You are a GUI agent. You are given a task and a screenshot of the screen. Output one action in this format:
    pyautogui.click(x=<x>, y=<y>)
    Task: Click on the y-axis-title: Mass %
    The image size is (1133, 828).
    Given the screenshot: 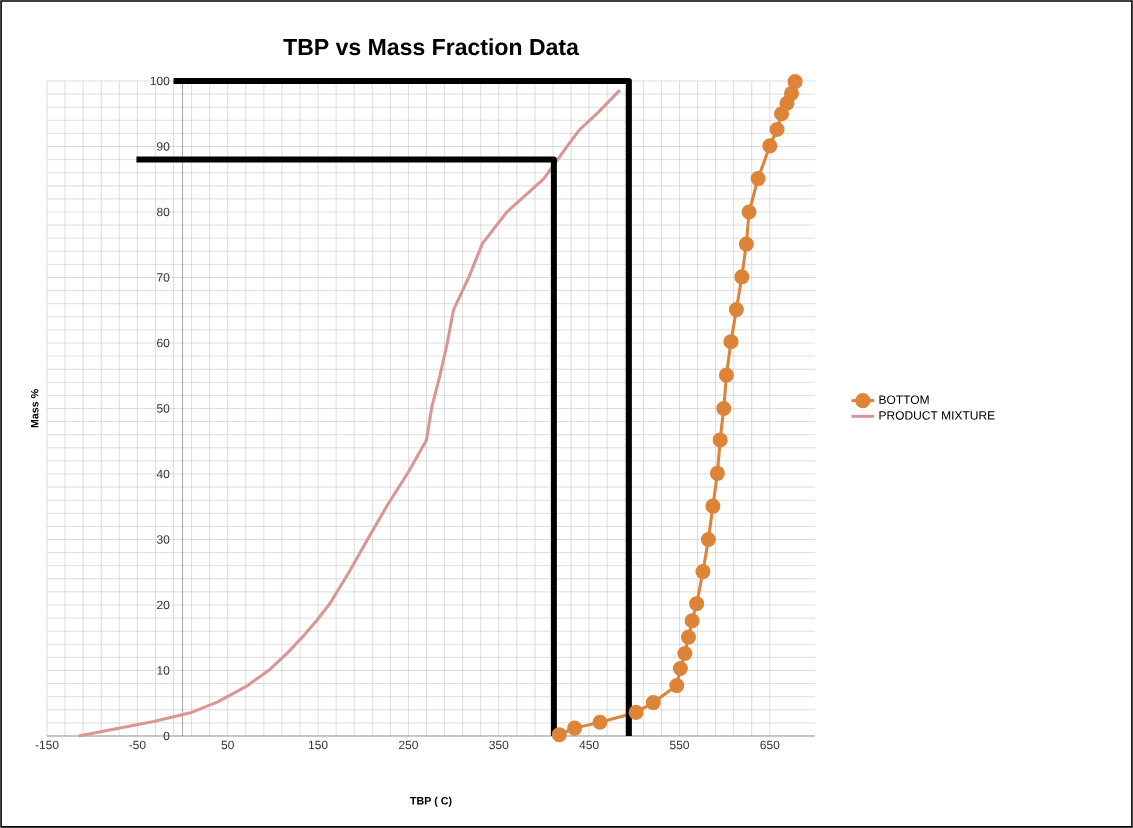 What is the action you would take?
    pyautogui.click(x=34, y=408)
    